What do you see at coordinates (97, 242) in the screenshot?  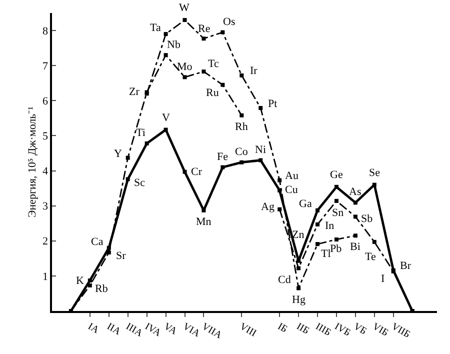 I see `annotation: Ca` at bounding box center [97, 242].